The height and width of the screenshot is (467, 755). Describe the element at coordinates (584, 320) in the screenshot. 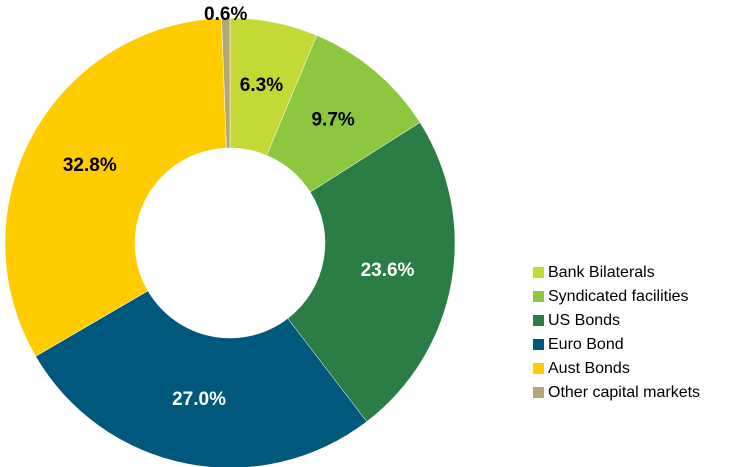

I see `legend-label: US Bonds` at that location.